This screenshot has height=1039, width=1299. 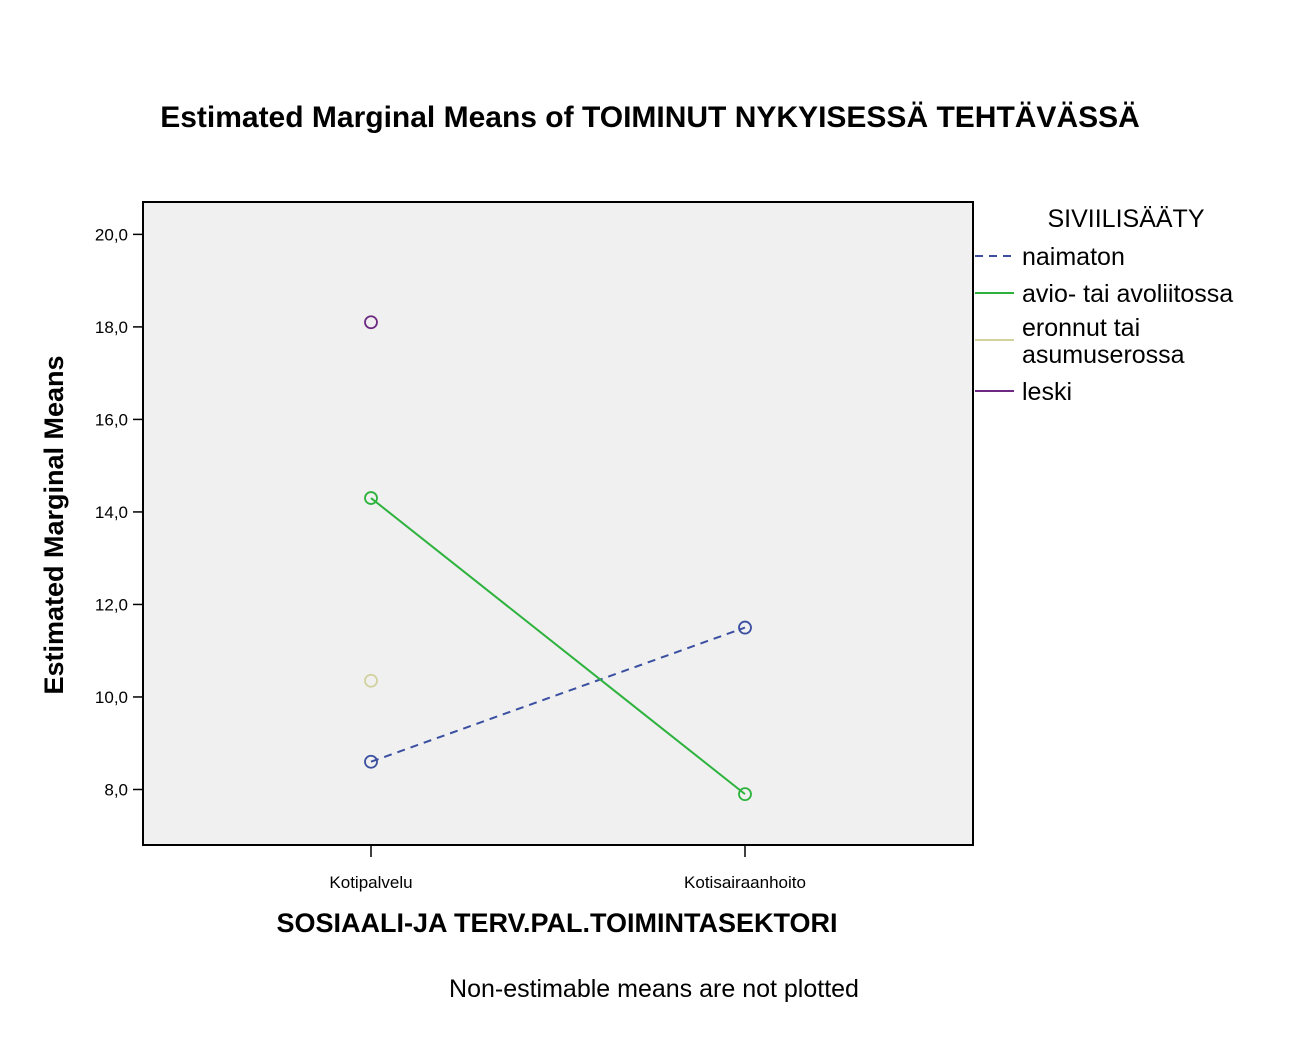 I want to click on footnote: Non-estimable means are not plotted, so click(x=654, y=989).